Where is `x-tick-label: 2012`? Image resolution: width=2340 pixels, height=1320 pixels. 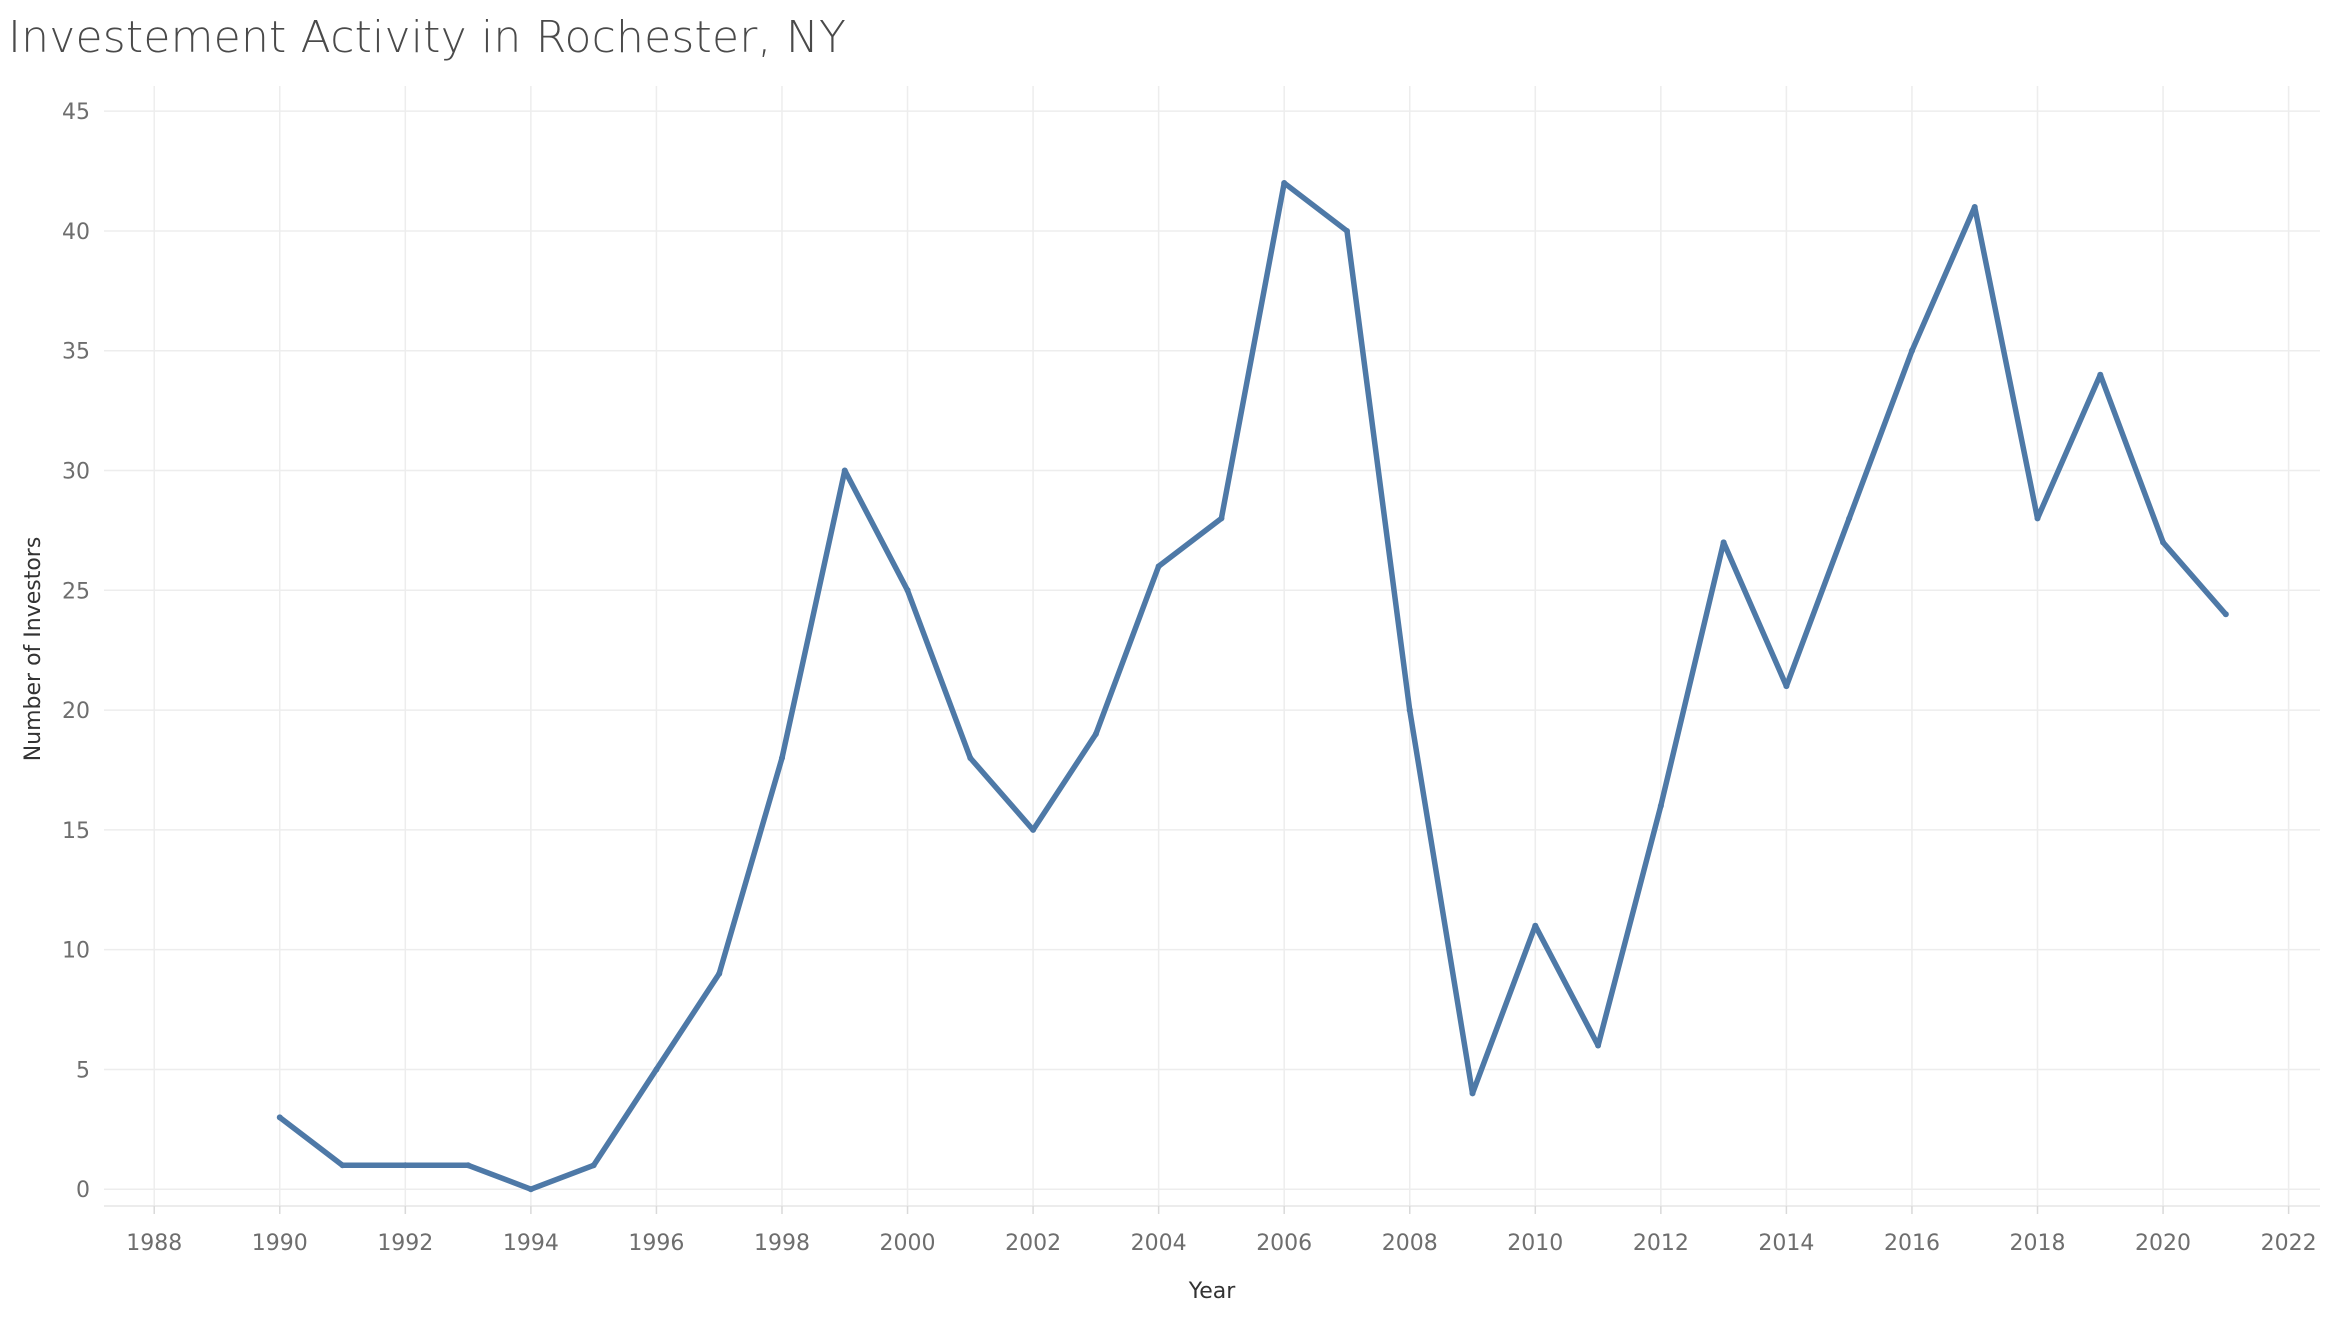 x-tick-label: 2012 is located at coordinates (1661, 1243).